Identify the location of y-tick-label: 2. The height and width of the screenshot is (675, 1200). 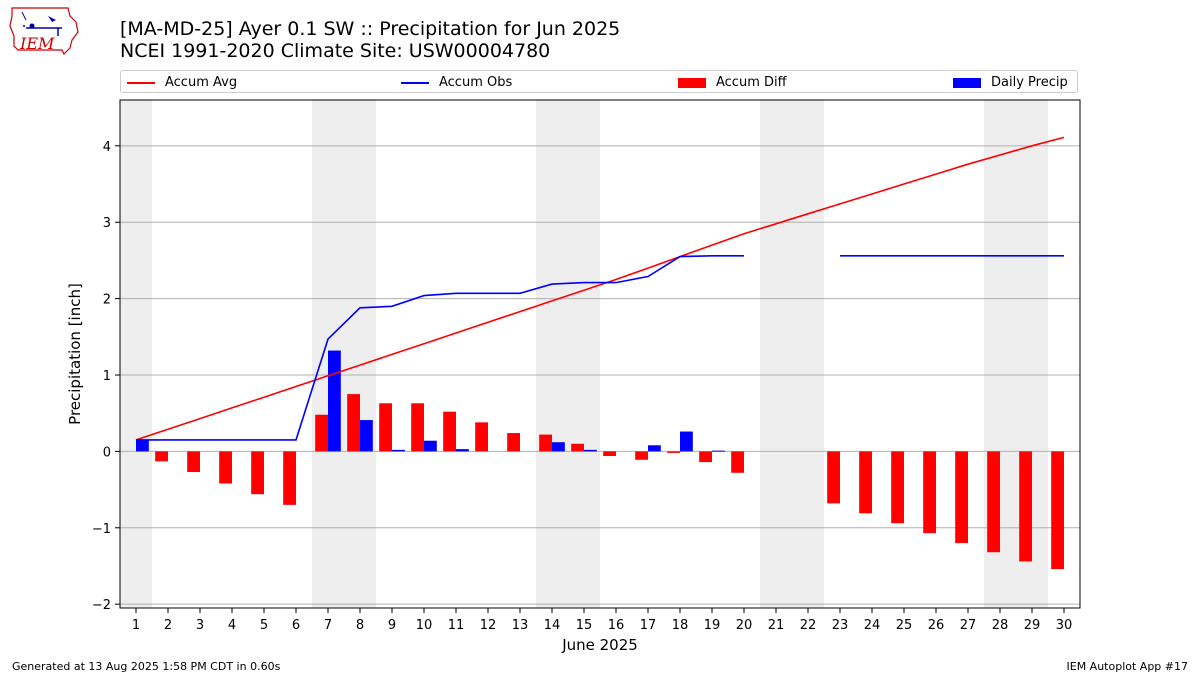
(107, 300).